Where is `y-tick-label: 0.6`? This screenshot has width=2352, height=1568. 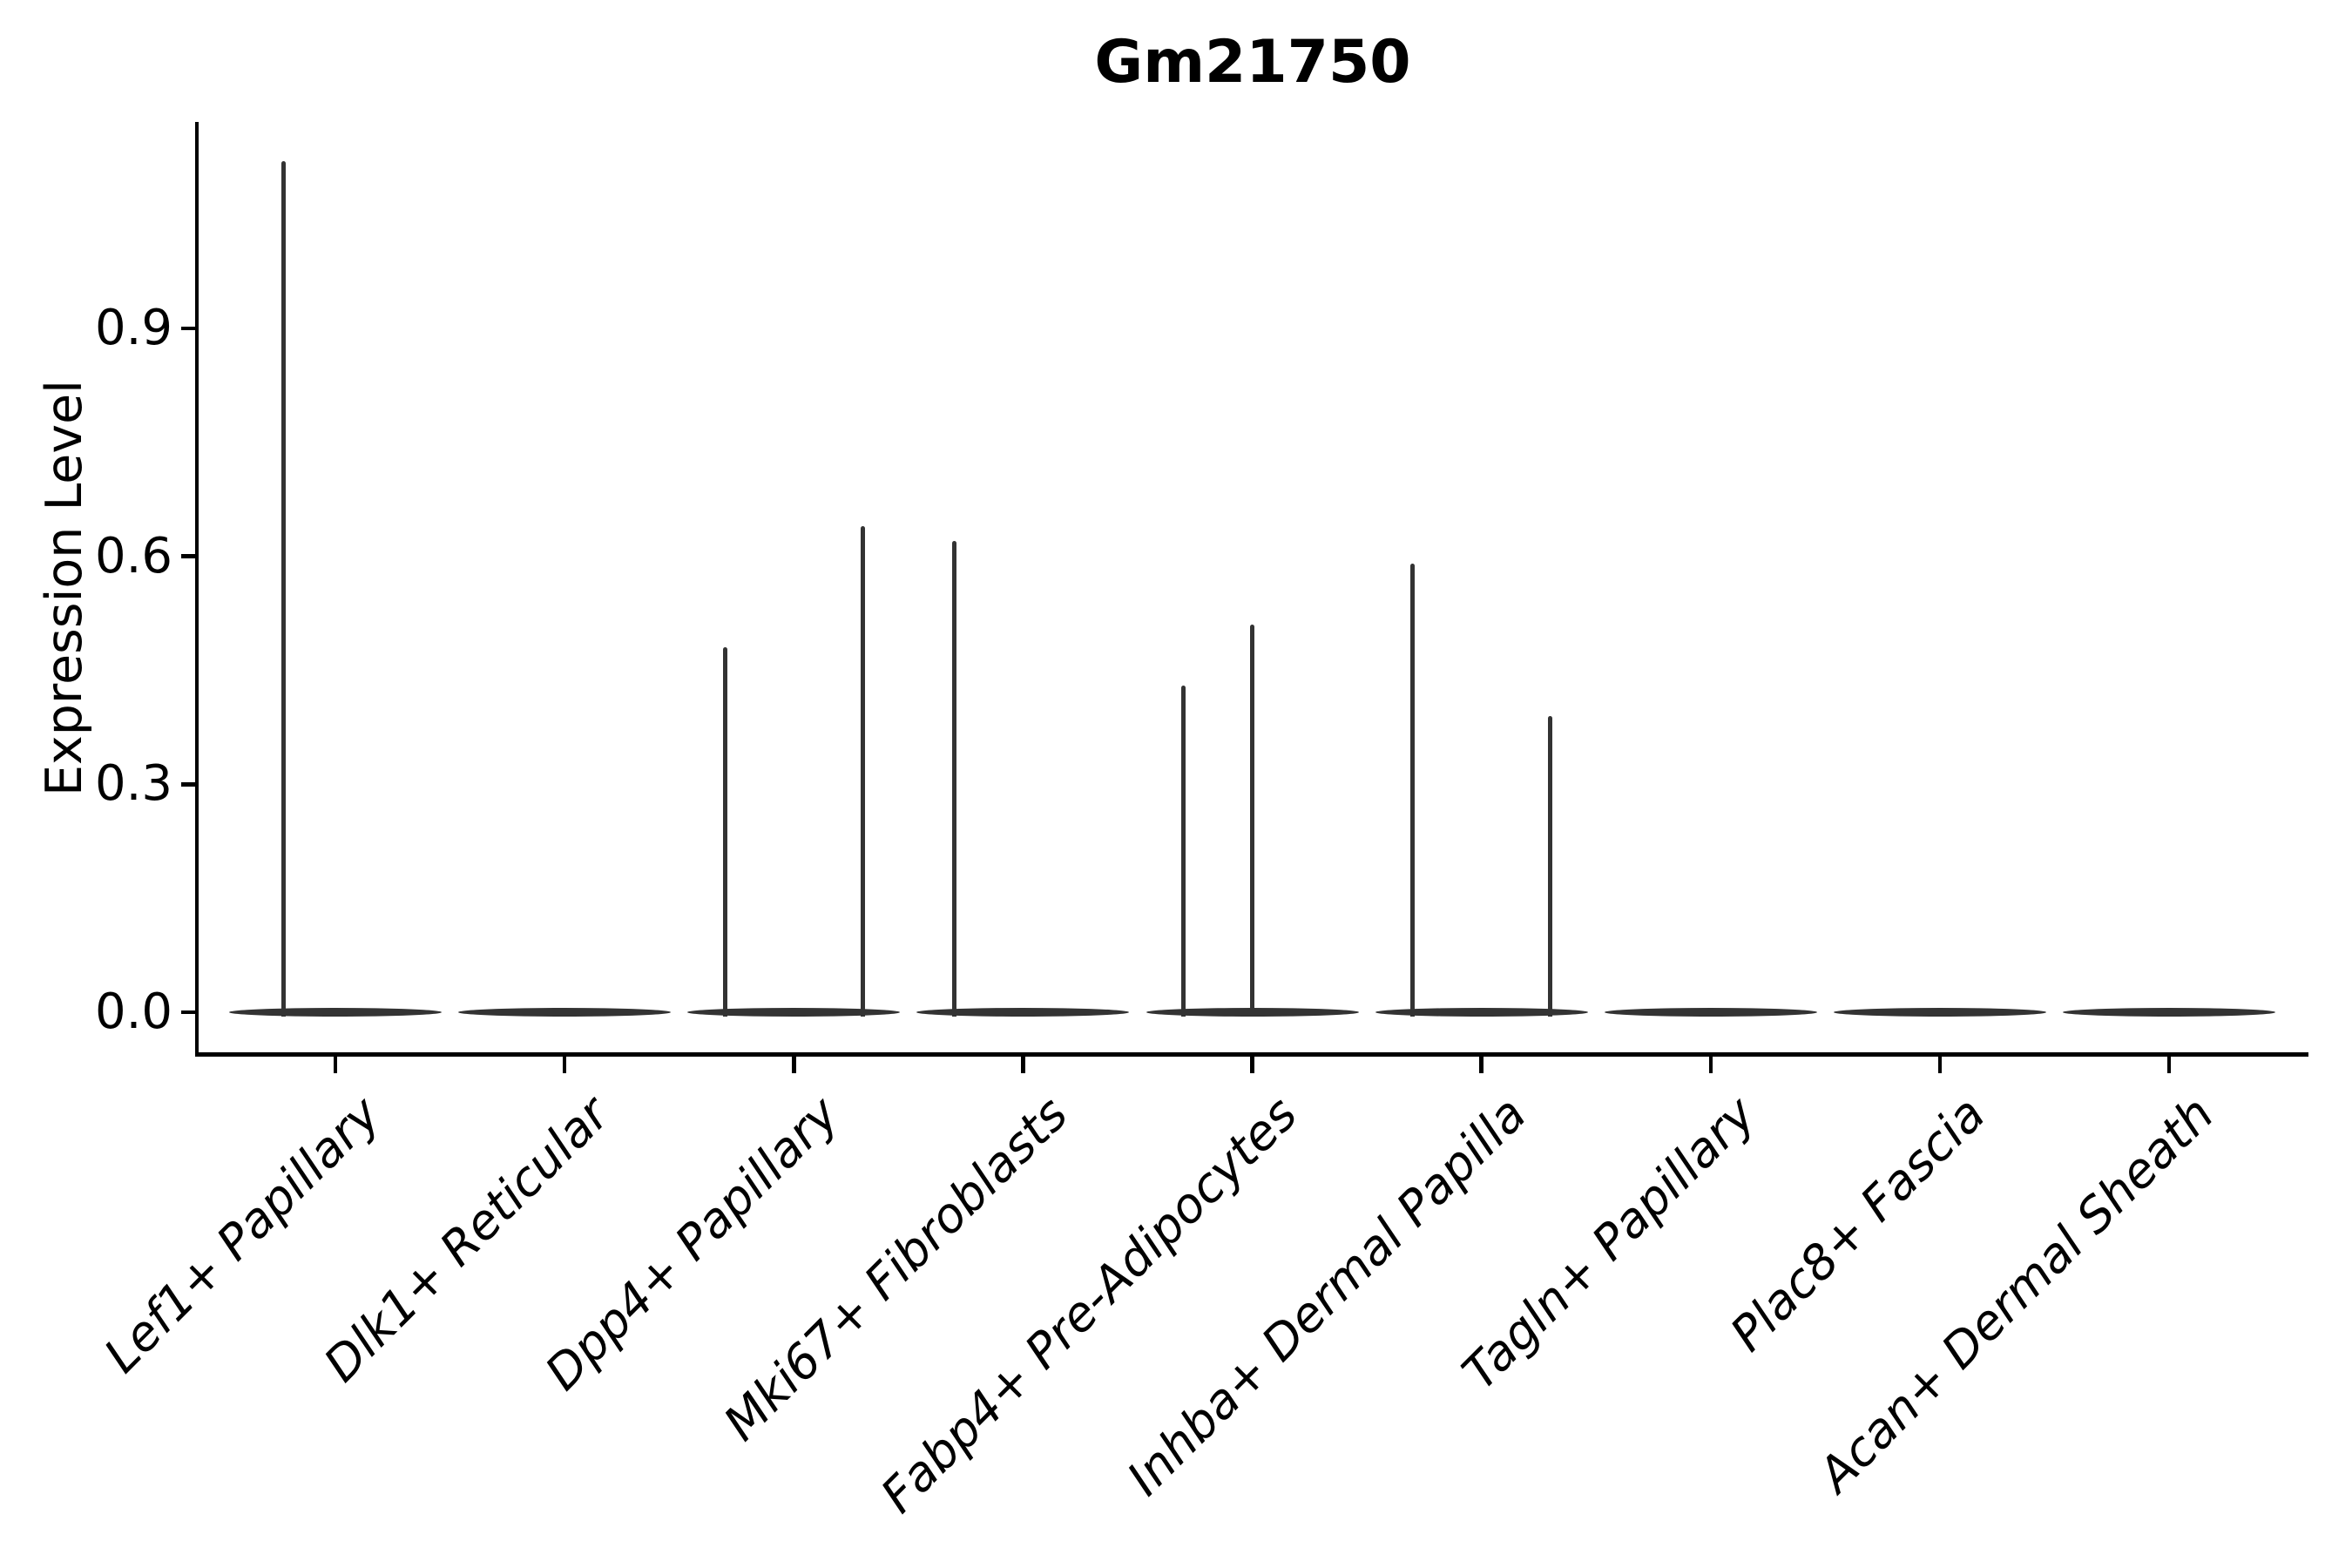
y-tick-label: 0.6 is located at coordinates (133, 556).